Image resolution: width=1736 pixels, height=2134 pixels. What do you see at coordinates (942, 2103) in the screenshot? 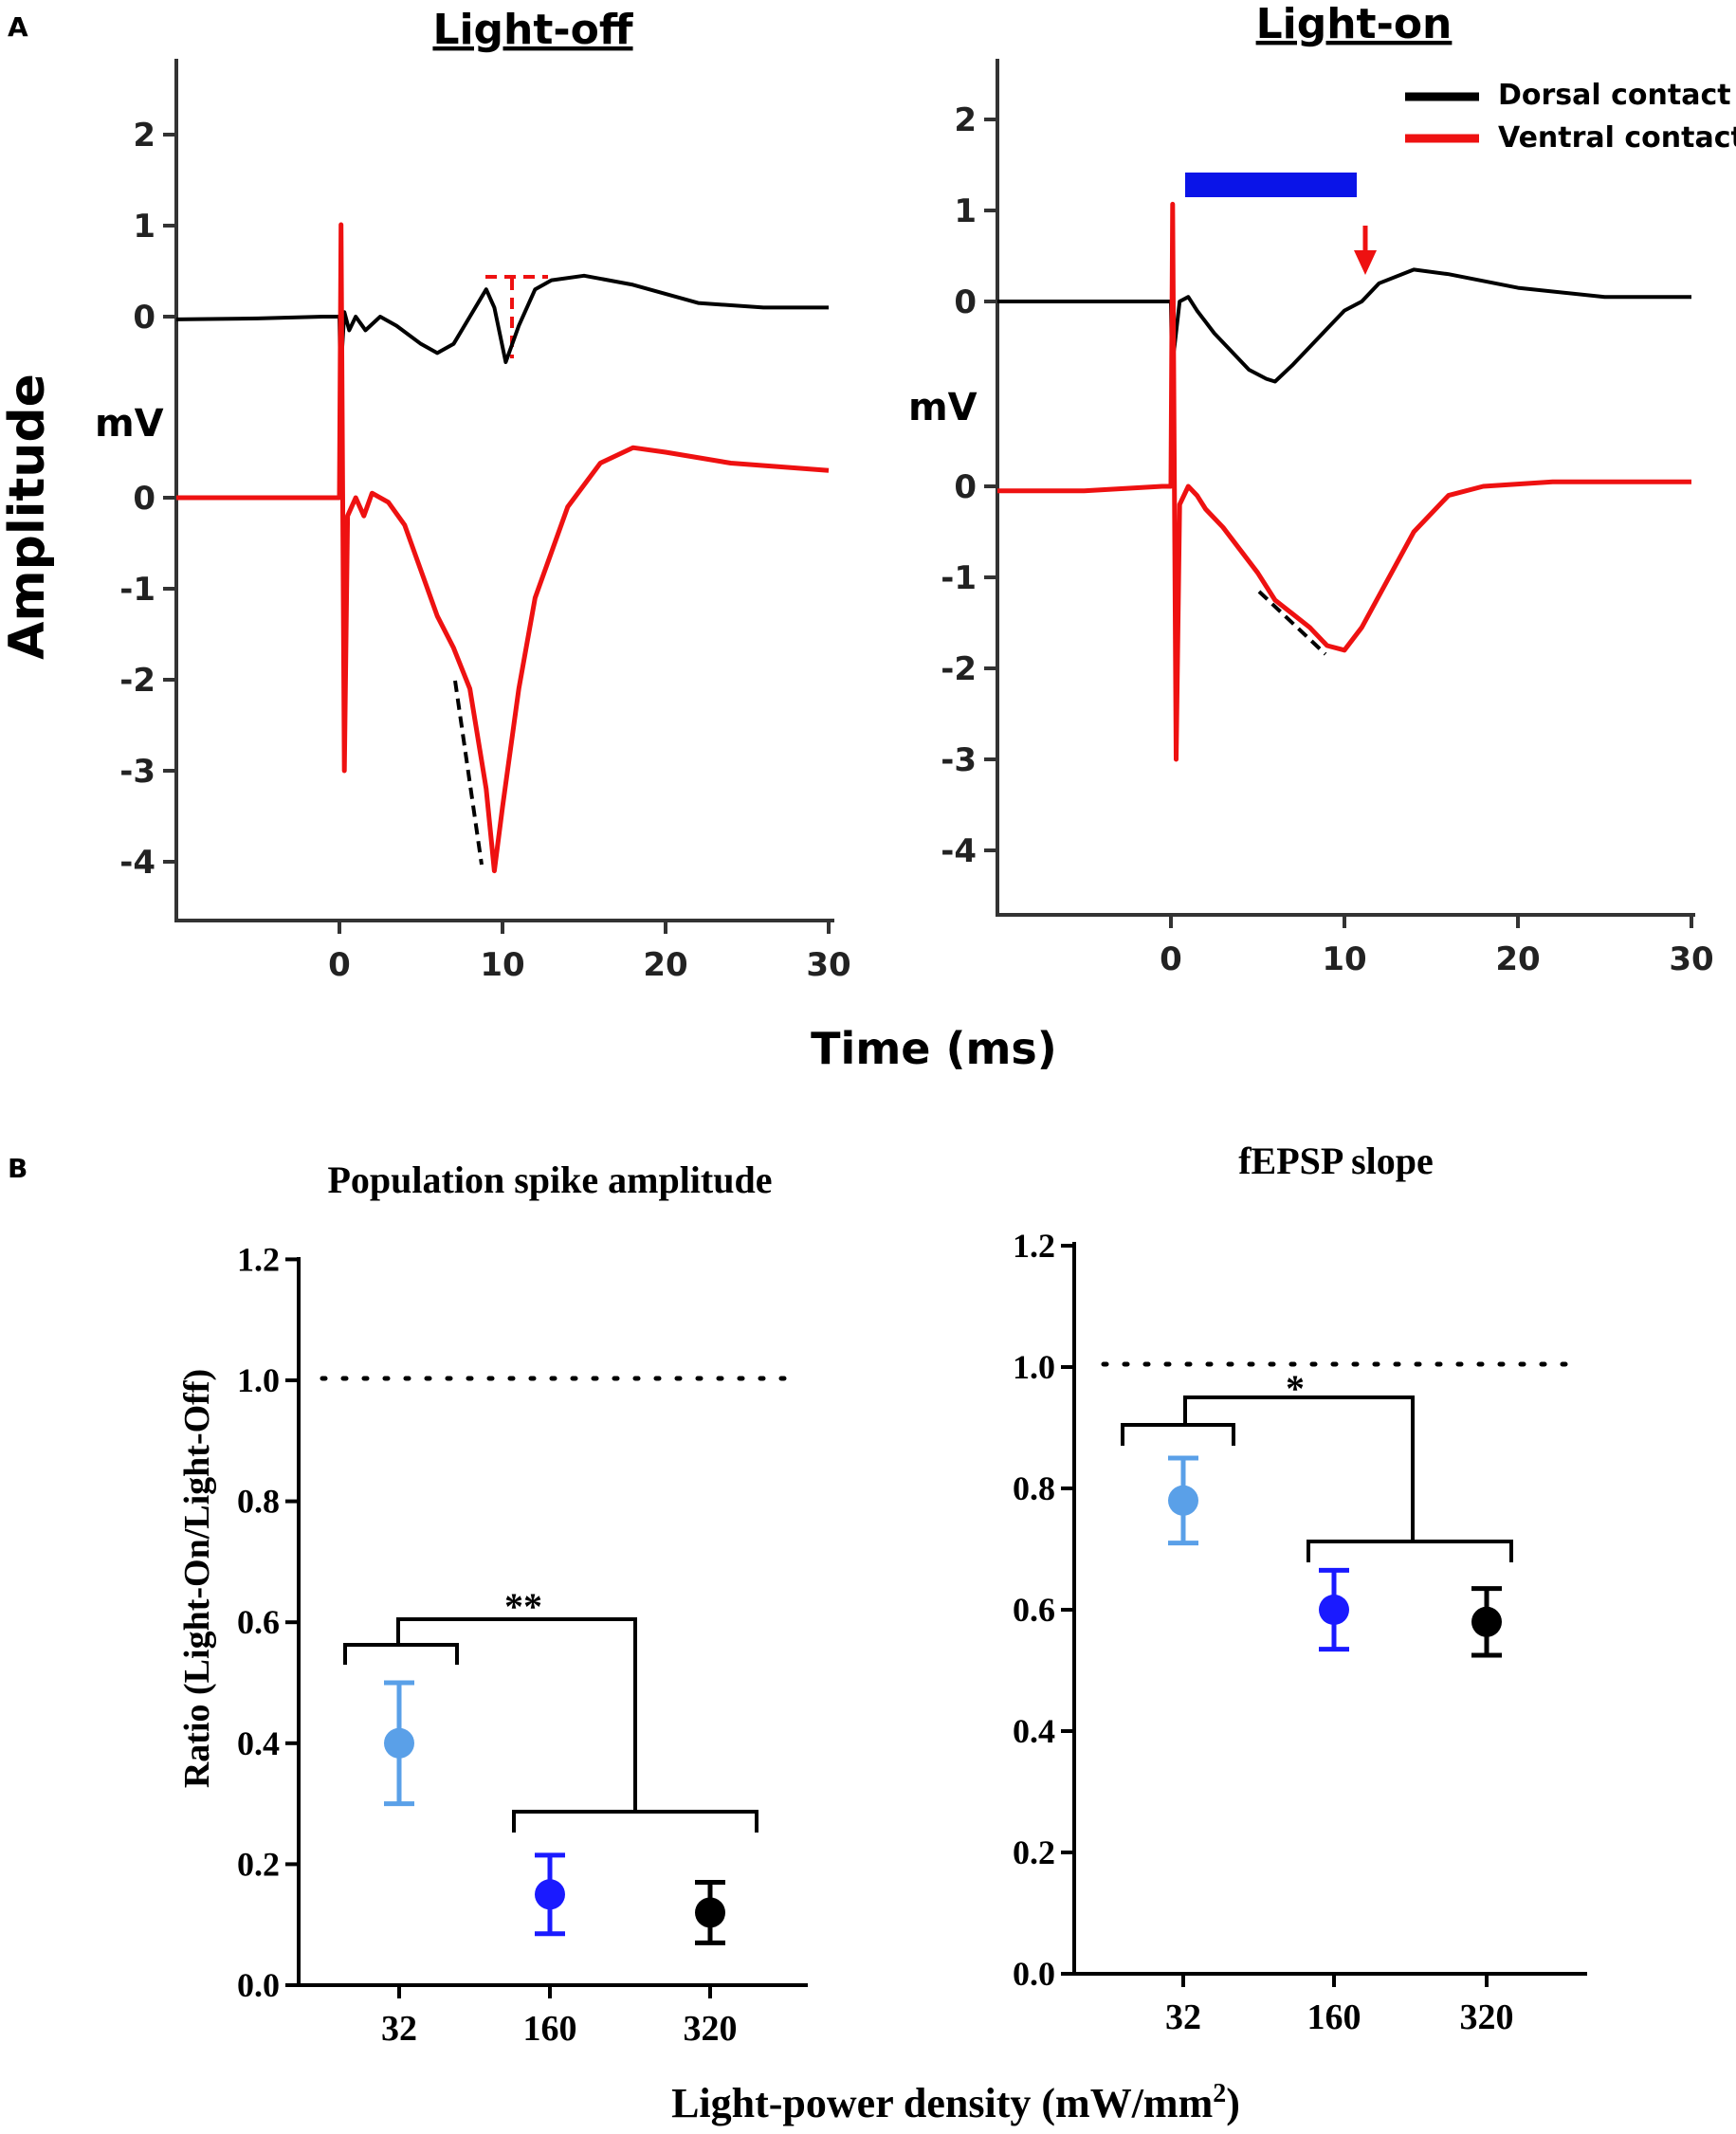
I see `power-label-prefix: Light-power density (mW/mm` at bounding box center [942, 2103].